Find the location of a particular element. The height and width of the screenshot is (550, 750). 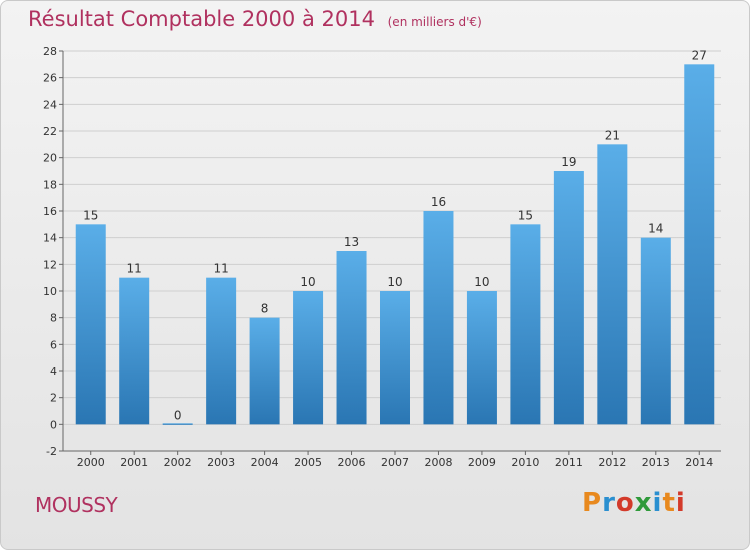

chart-title-text: Résultat Comptable 2000 à 2014 is located at coordinates (201, 19).